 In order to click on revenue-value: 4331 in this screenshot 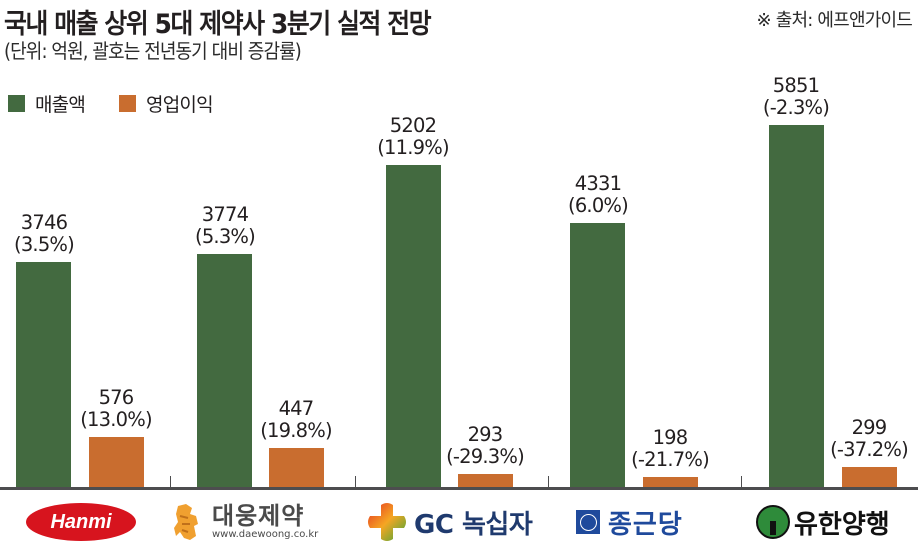, I will do `click(598, 183)`.